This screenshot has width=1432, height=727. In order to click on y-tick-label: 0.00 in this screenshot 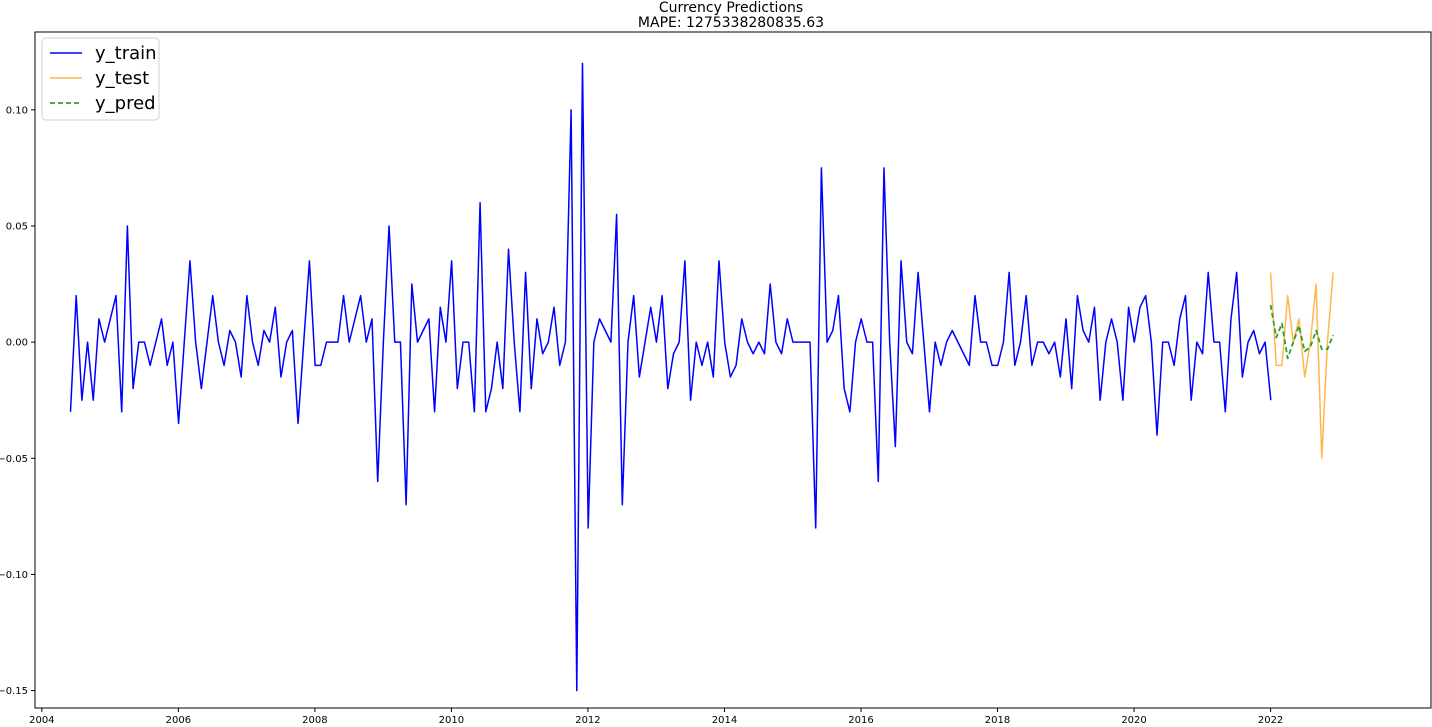, I will do `click(17, 343)`.